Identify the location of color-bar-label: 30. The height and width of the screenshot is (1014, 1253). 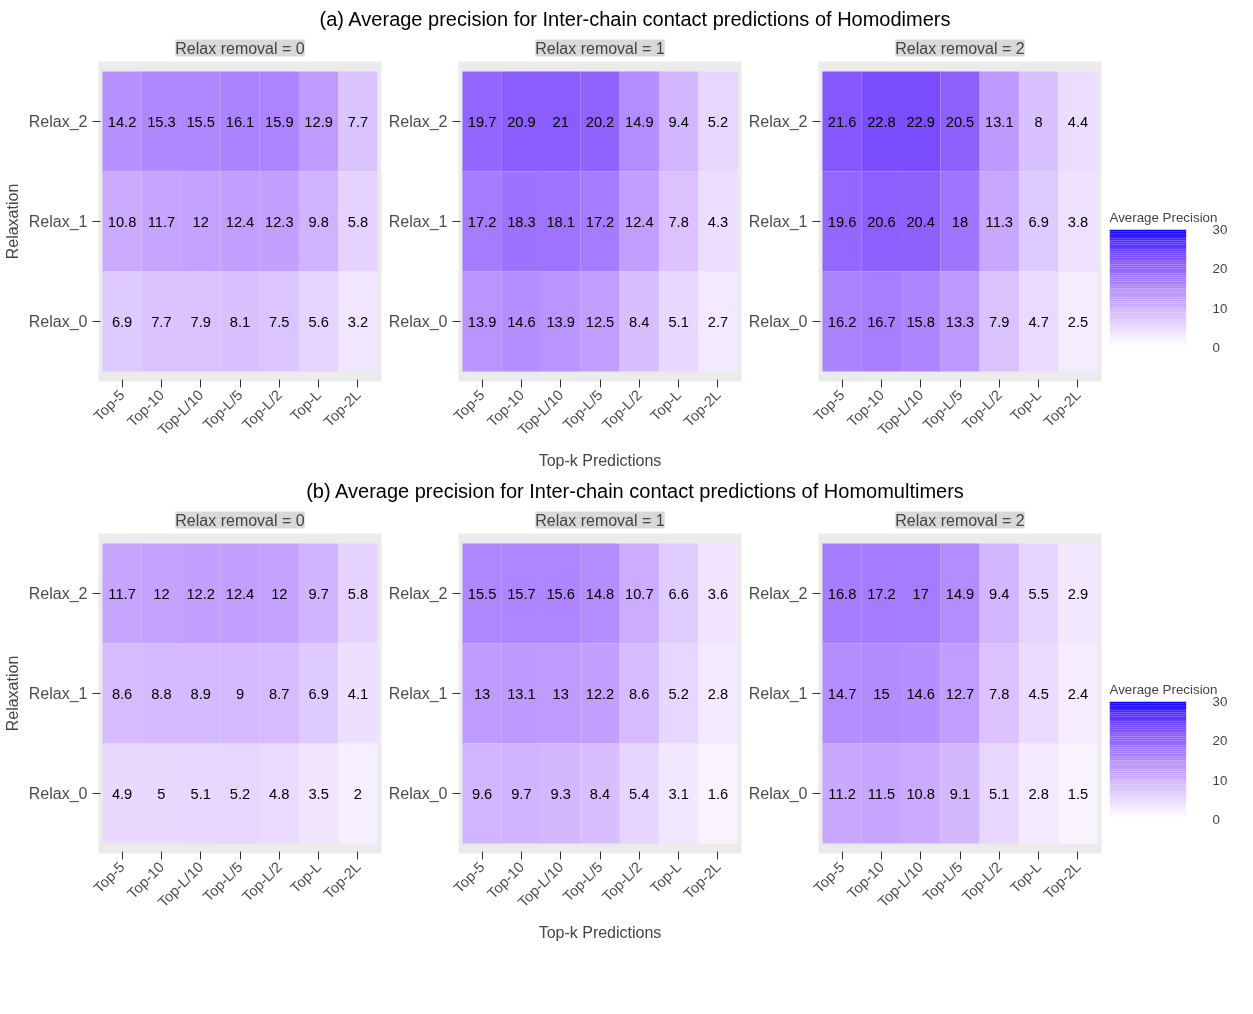
(1220, 701).